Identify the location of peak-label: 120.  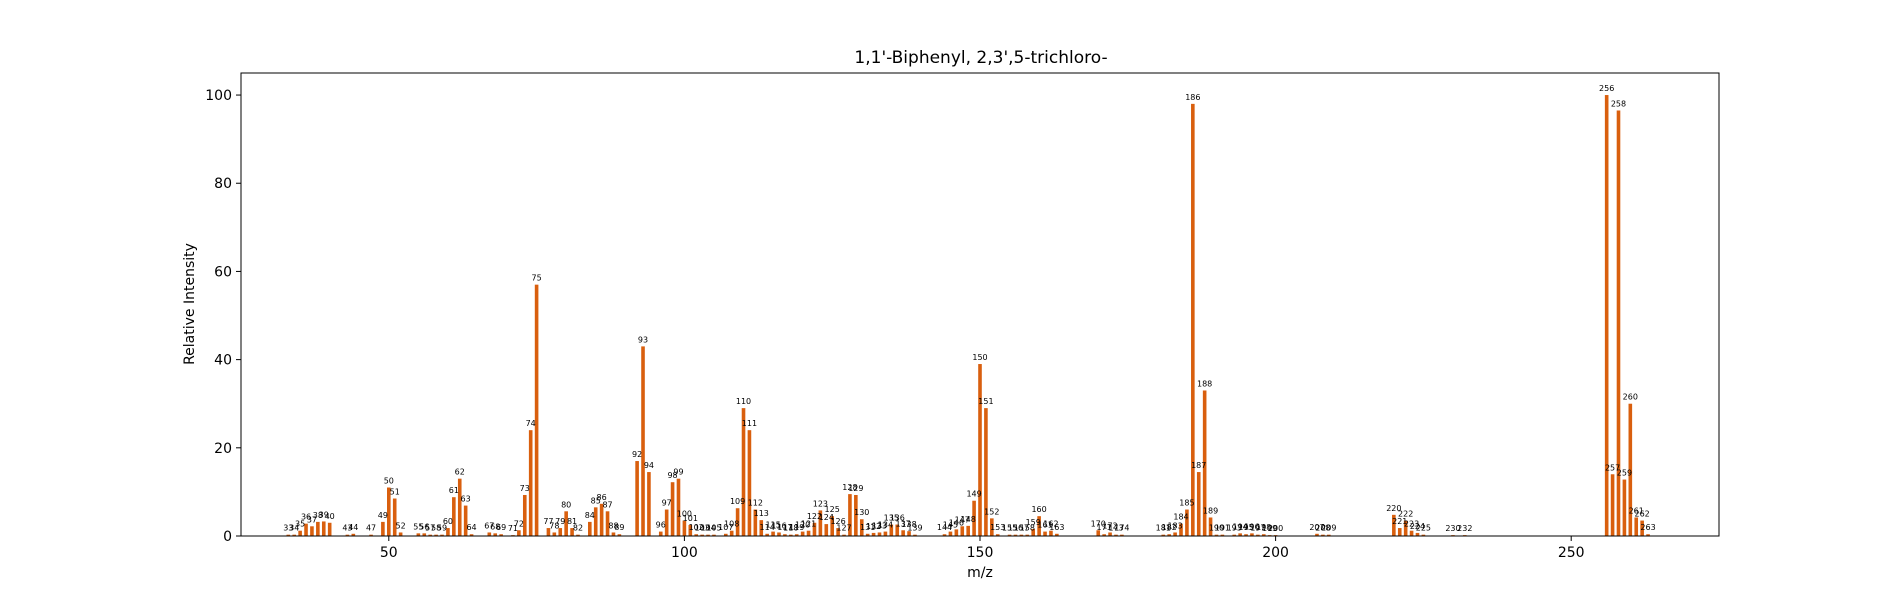
(802, 525).